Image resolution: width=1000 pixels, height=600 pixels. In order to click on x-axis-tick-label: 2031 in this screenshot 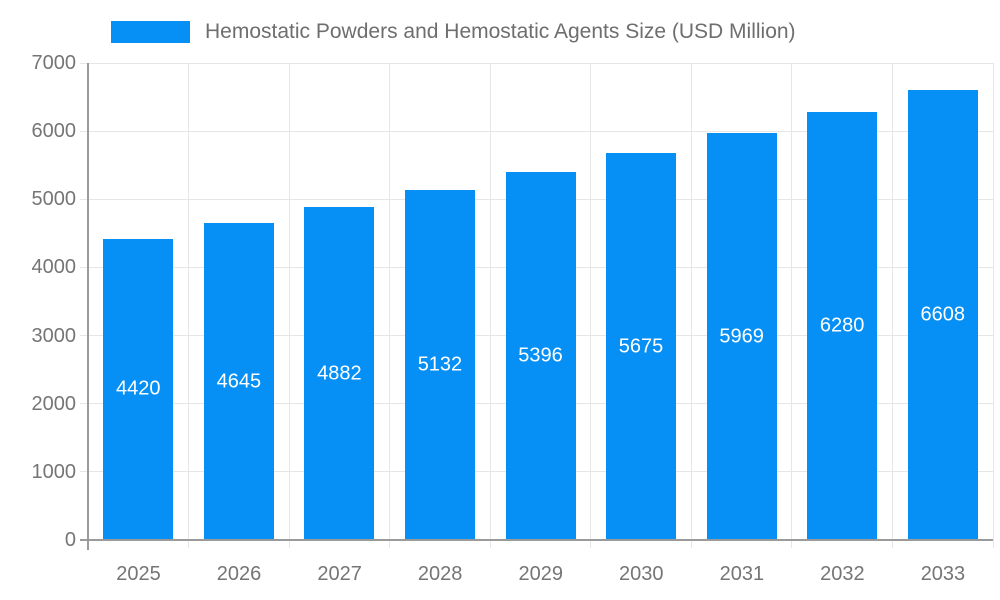, I will do `click(742, 574)`.